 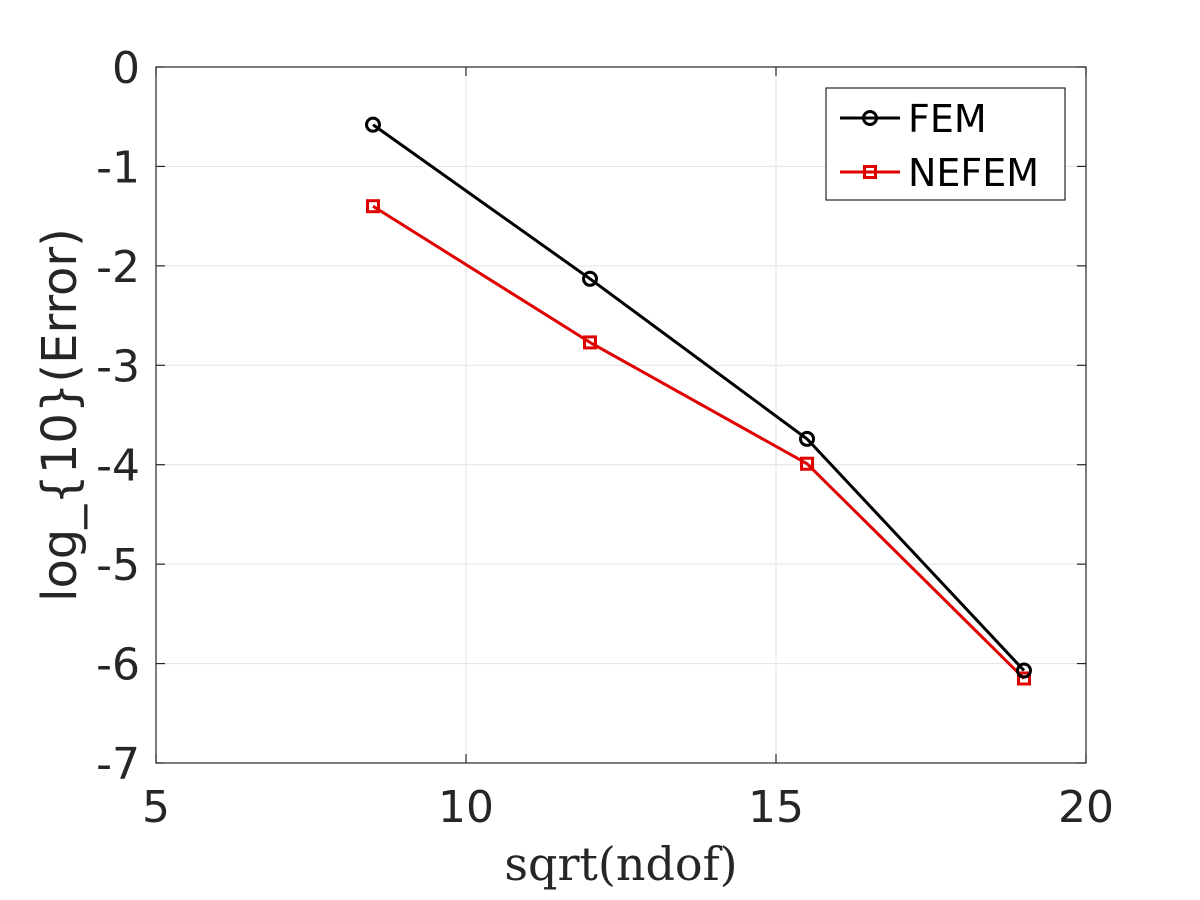 I want to click on y-tick-label: -1, so click(x=118, y=167).